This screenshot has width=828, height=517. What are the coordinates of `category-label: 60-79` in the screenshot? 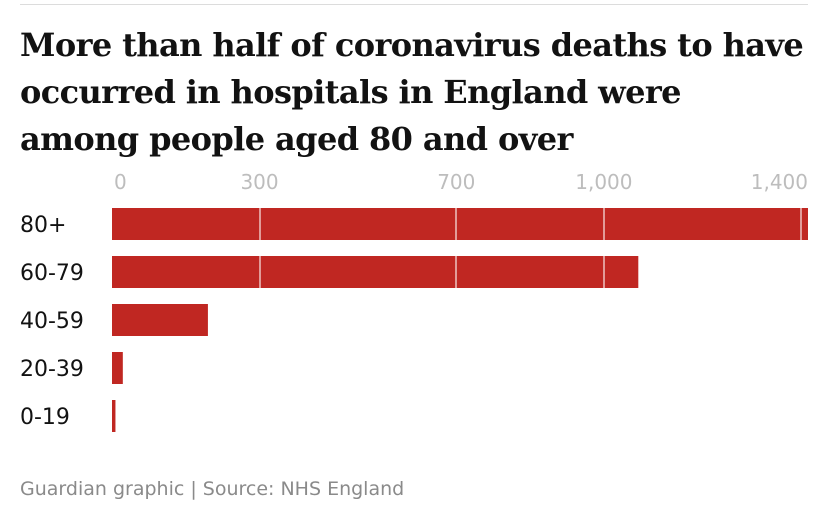 It's located at (52, 273).